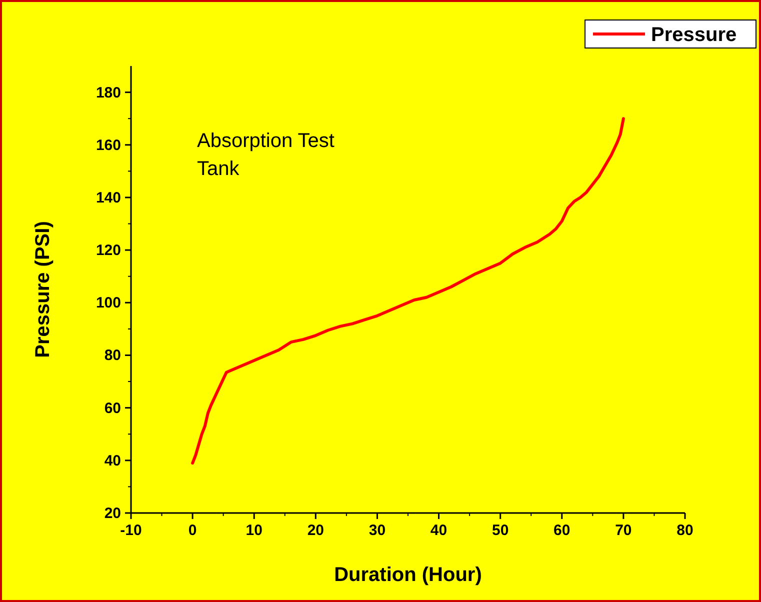 Image resolution: width=761 pixels, height=602 pixels. I want to click on x-tick-label: 70, so click(623, 530).